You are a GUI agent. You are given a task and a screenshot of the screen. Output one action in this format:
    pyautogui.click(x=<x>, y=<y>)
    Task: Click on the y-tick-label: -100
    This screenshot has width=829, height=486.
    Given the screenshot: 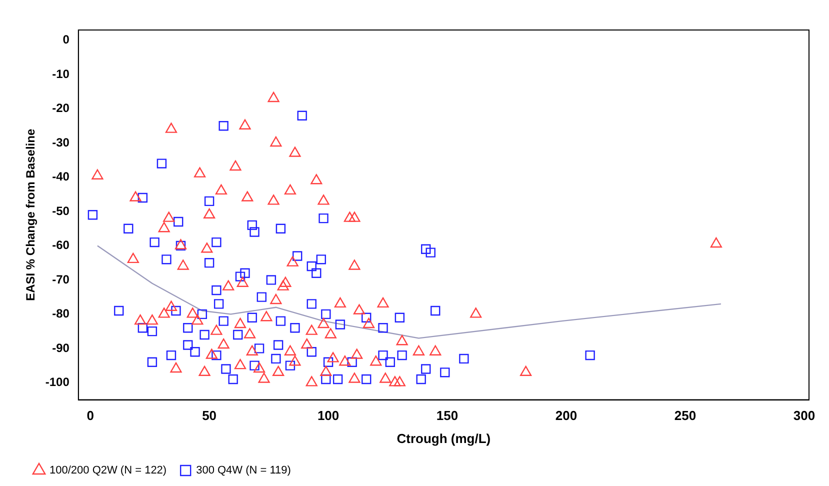 What is the action you would take?
    pyautogui.click(x=57, y=381)
    